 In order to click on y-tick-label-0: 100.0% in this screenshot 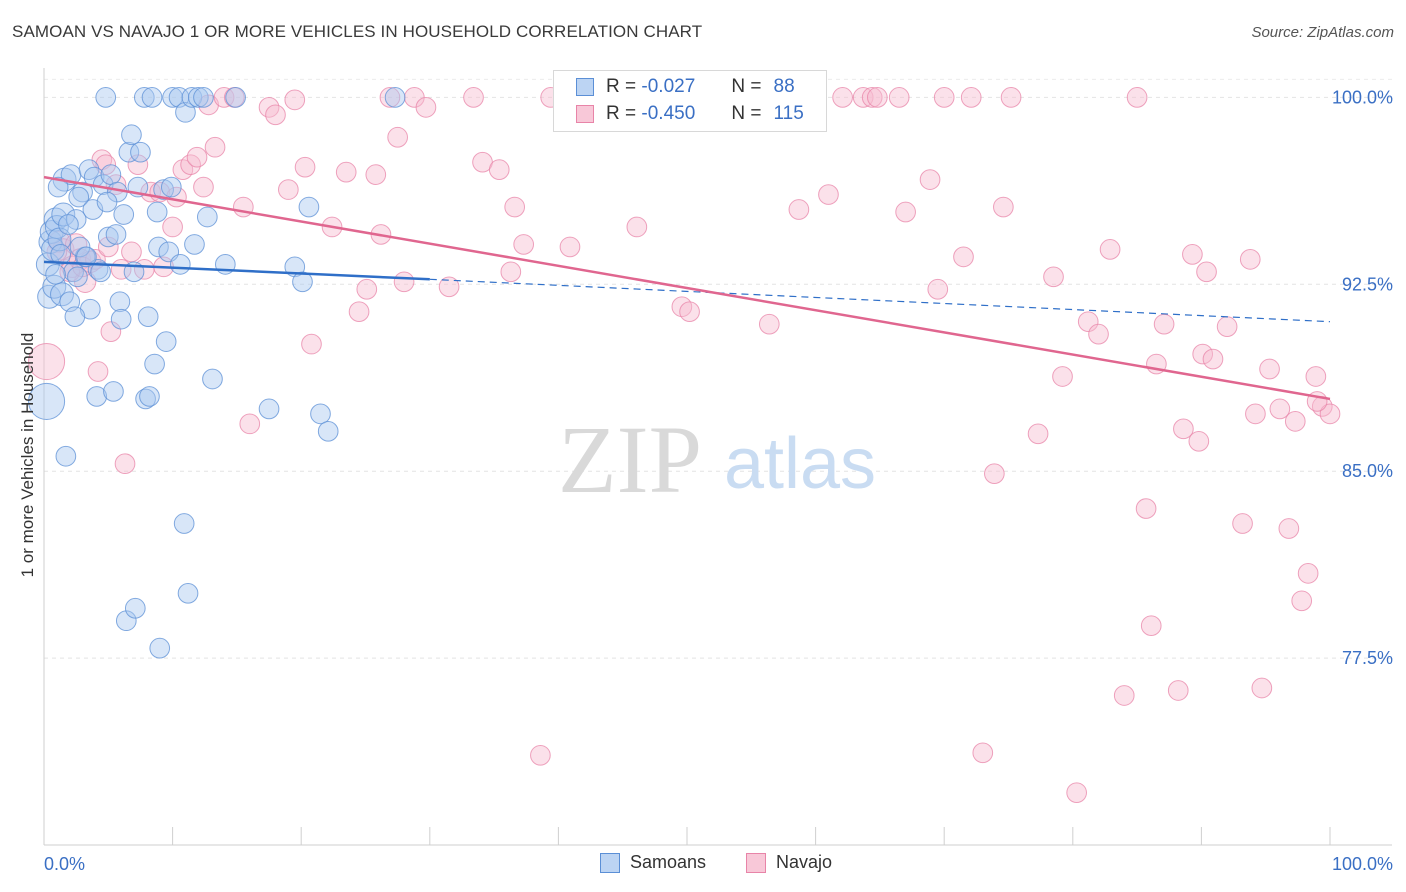, I will do `click(1362, 97)`.